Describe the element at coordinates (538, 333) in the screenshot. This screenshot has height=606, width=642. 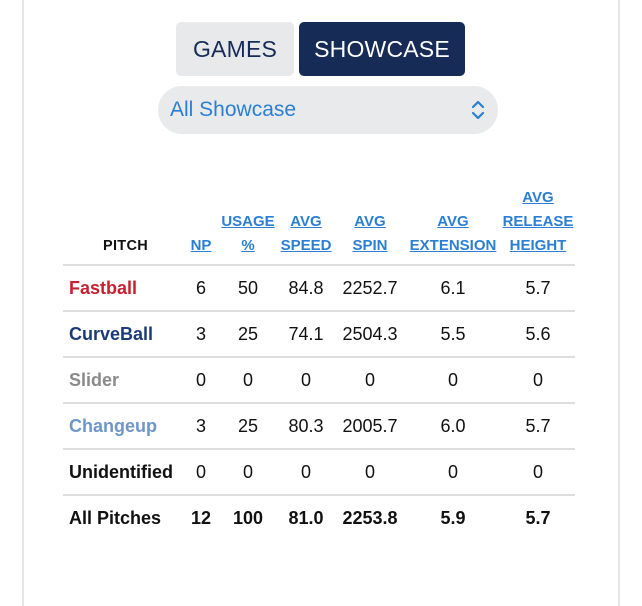
I see `release-height-cell: 5.6` at that location.